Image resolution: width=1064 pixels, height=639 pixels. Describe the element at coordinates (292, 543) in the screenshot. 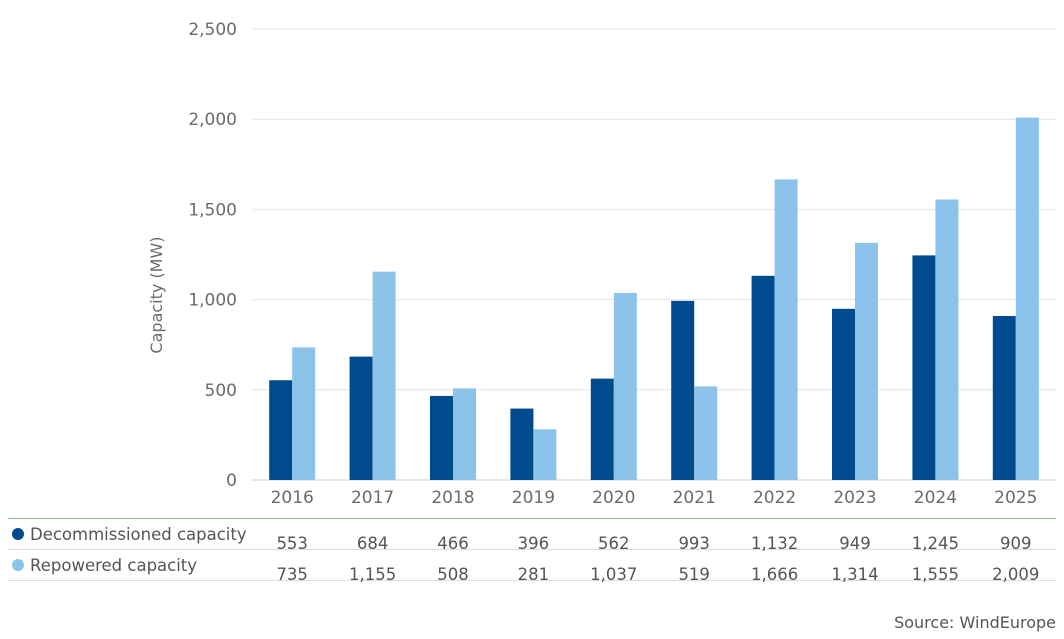

I see `table-cell: 553` at that location.